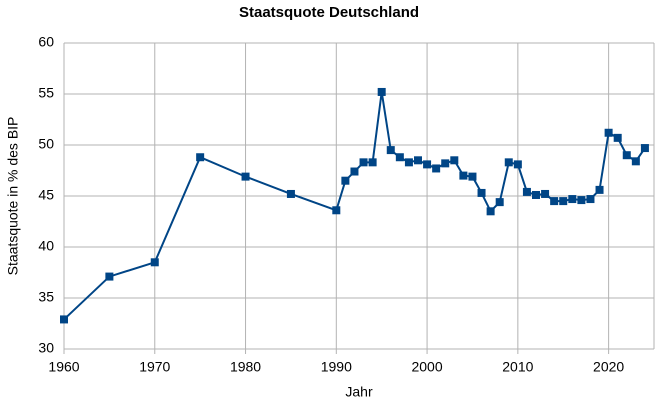  What do you see at coordinates (336, 367) in the screenshot?
I see `x-tick-label: 1990` at bounding box center [336, 367].